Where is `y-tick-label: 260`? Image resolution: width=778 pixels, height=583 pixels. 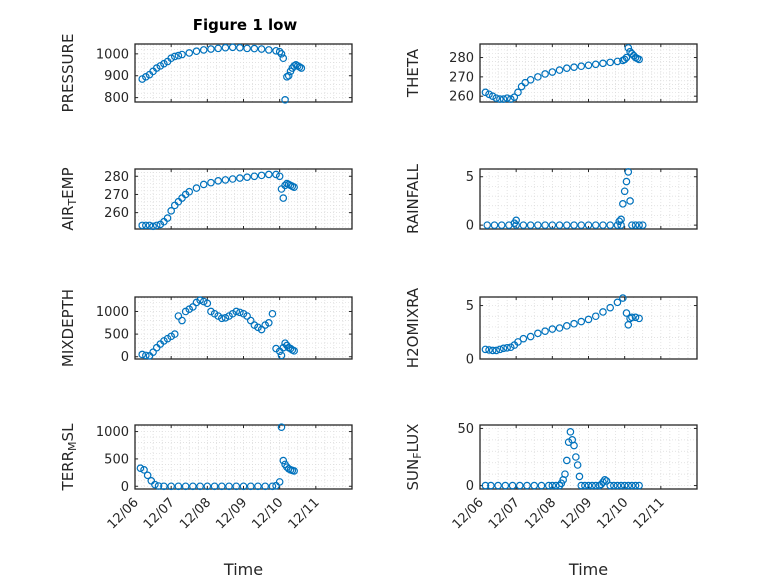 y-tick-label: 260 is located at coordinates (461, 97).